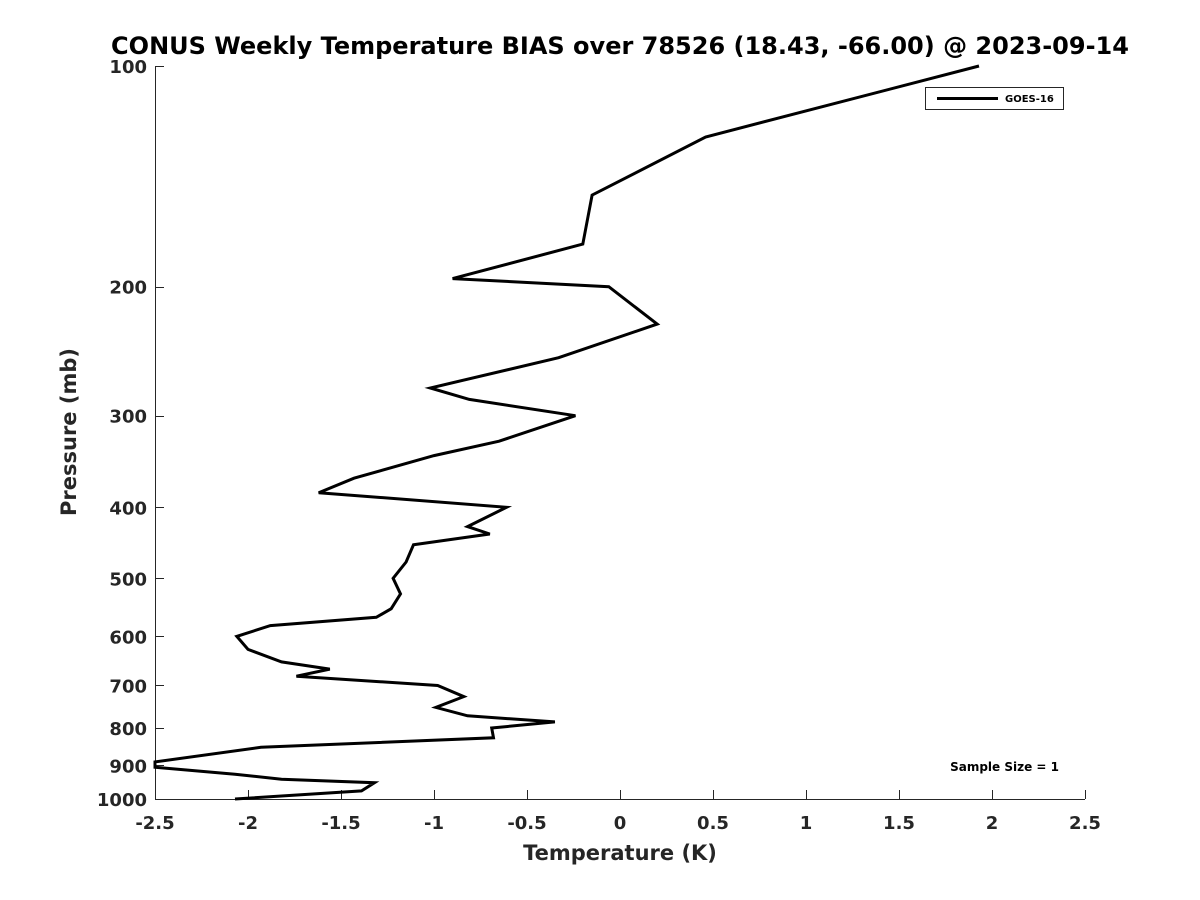 The image size is (1200, 900). What do you see at coordinates (620, 823) in the screenshot?
I see `x-tick-label: 0` at bounding box center [620, 823].